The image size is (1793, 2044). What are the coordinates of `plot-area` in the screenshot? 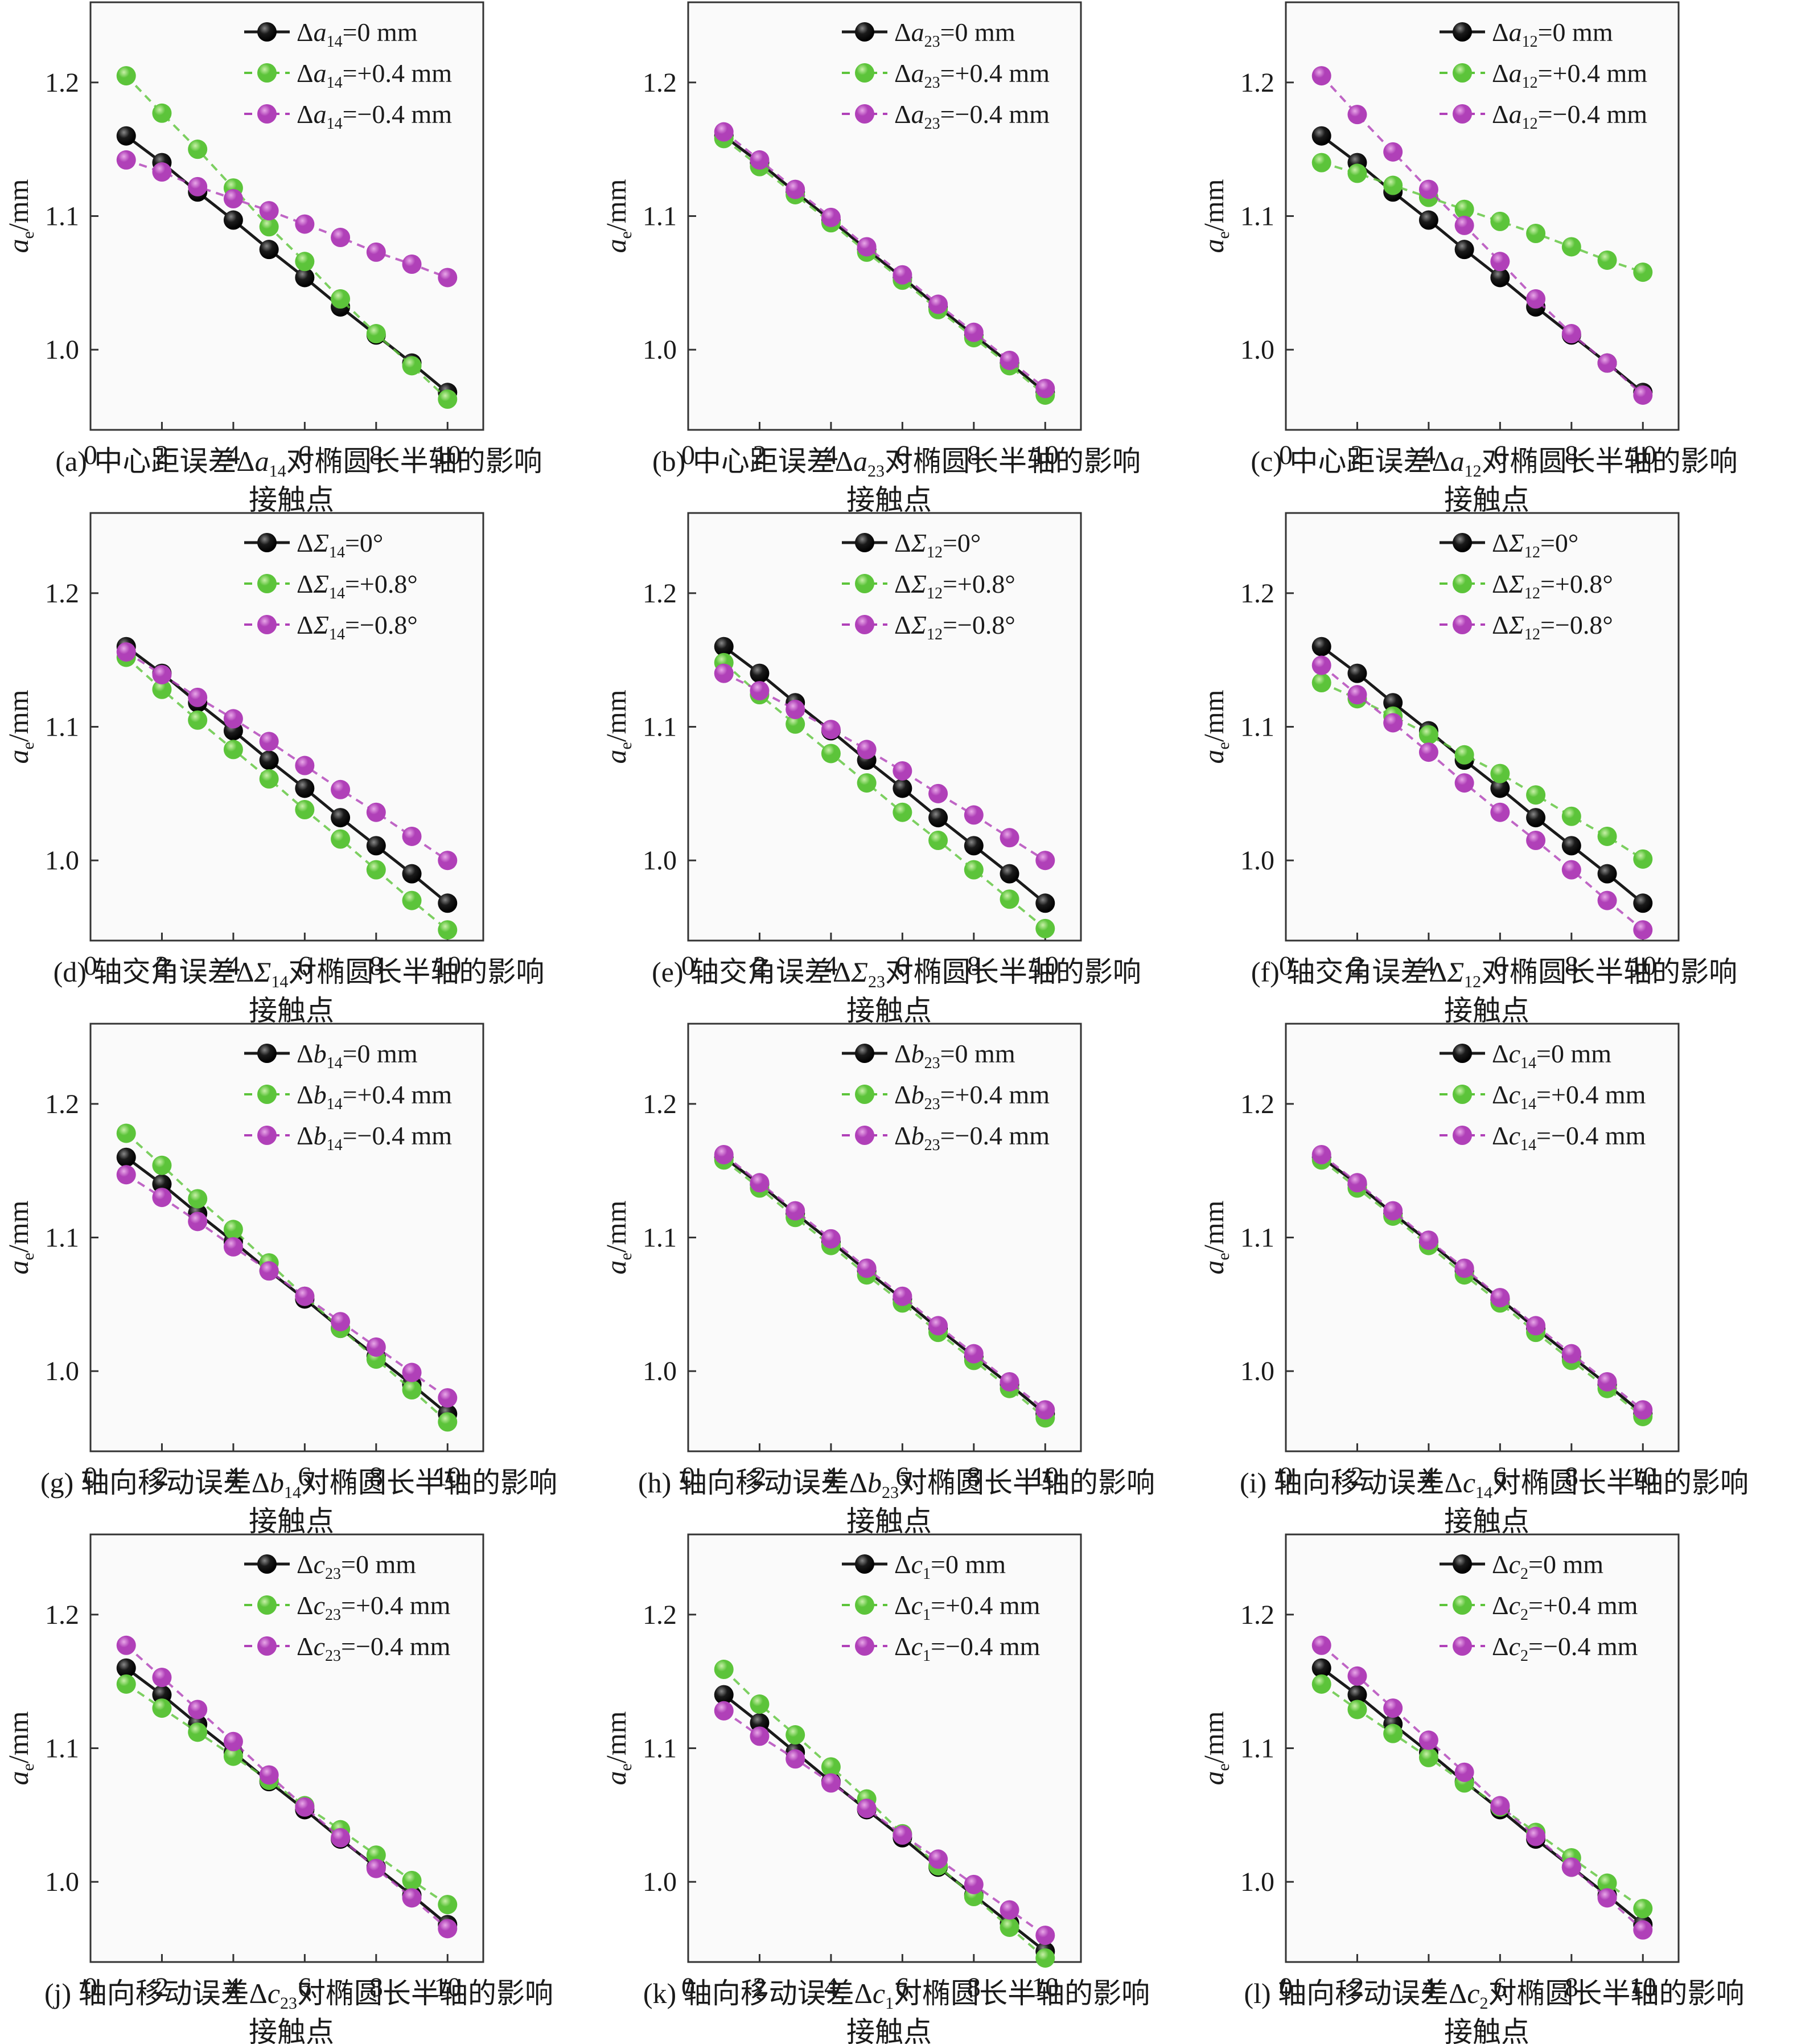 It's located at (1482, 727).